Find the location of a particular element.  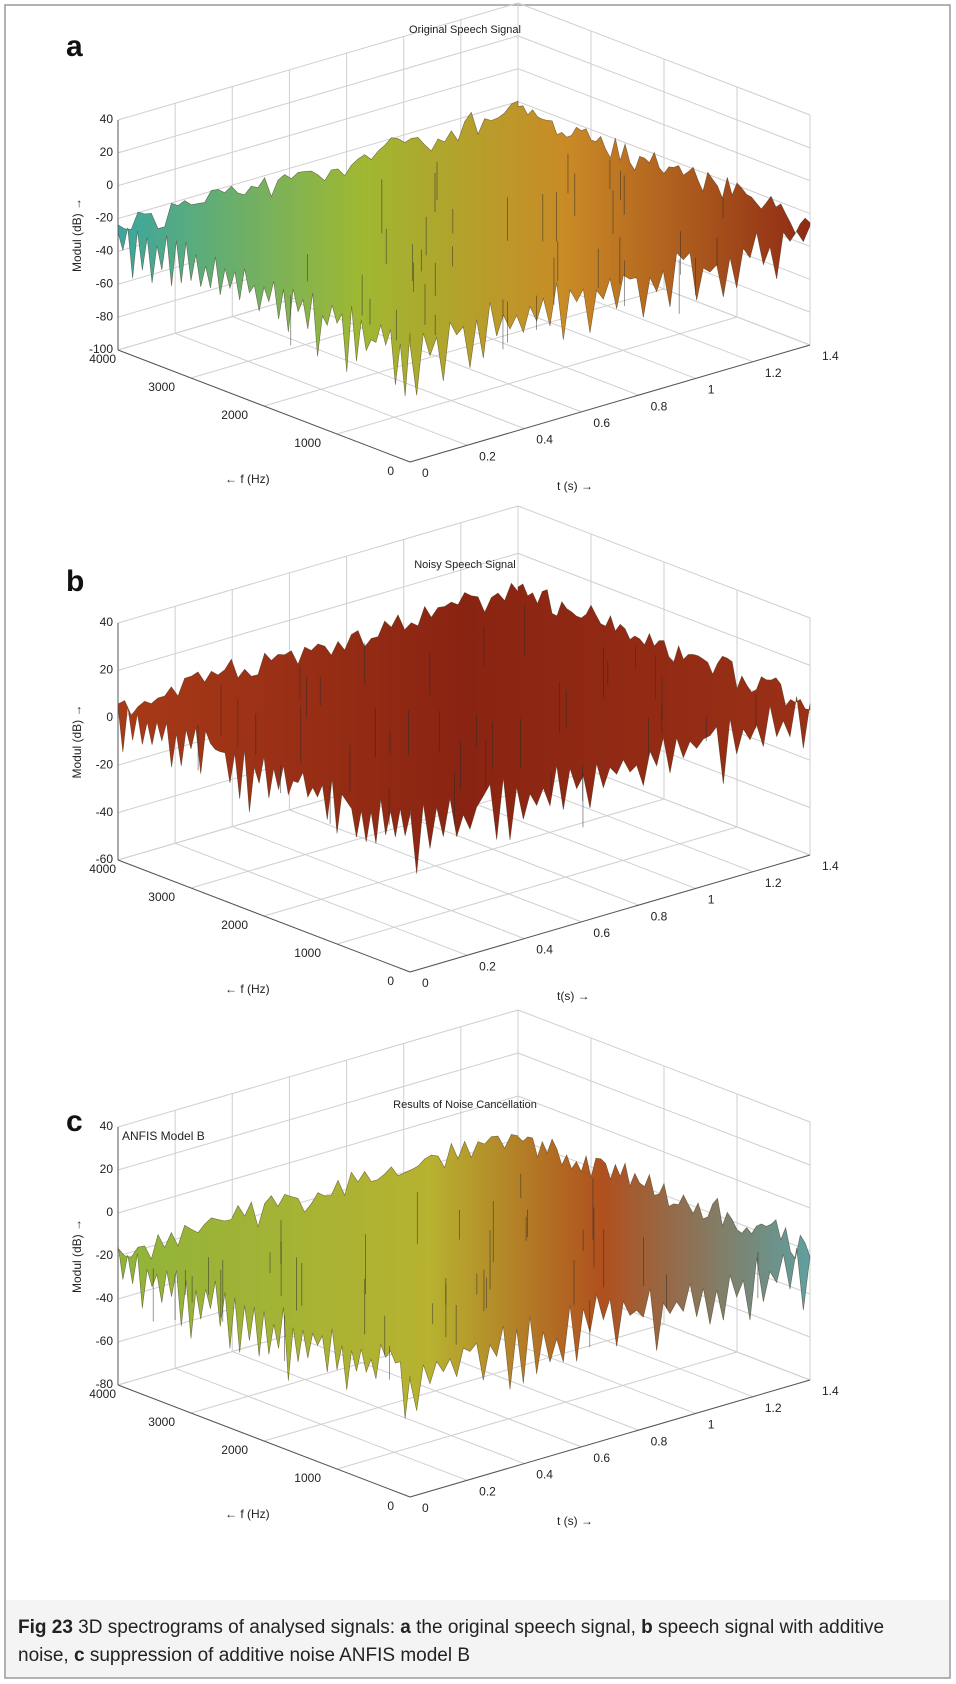

z-tick-label: 20 is located at coordinates (107, 152).